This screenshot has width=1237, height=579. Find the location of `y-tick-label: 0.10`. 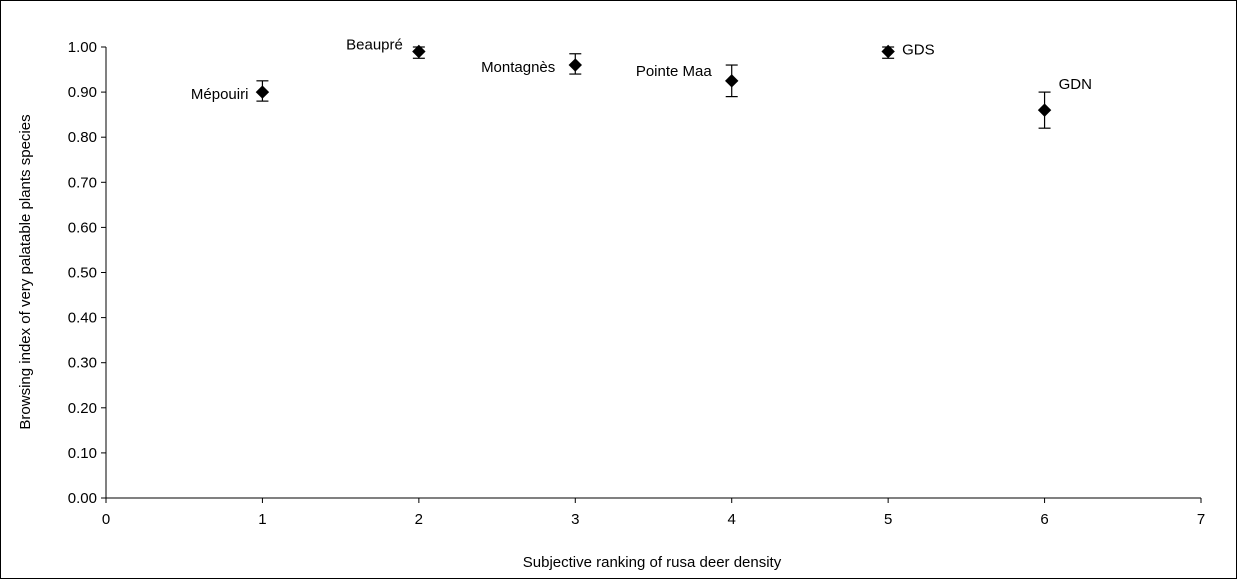

y-tick-label: 0.10 is located at coordinates (82, 453).